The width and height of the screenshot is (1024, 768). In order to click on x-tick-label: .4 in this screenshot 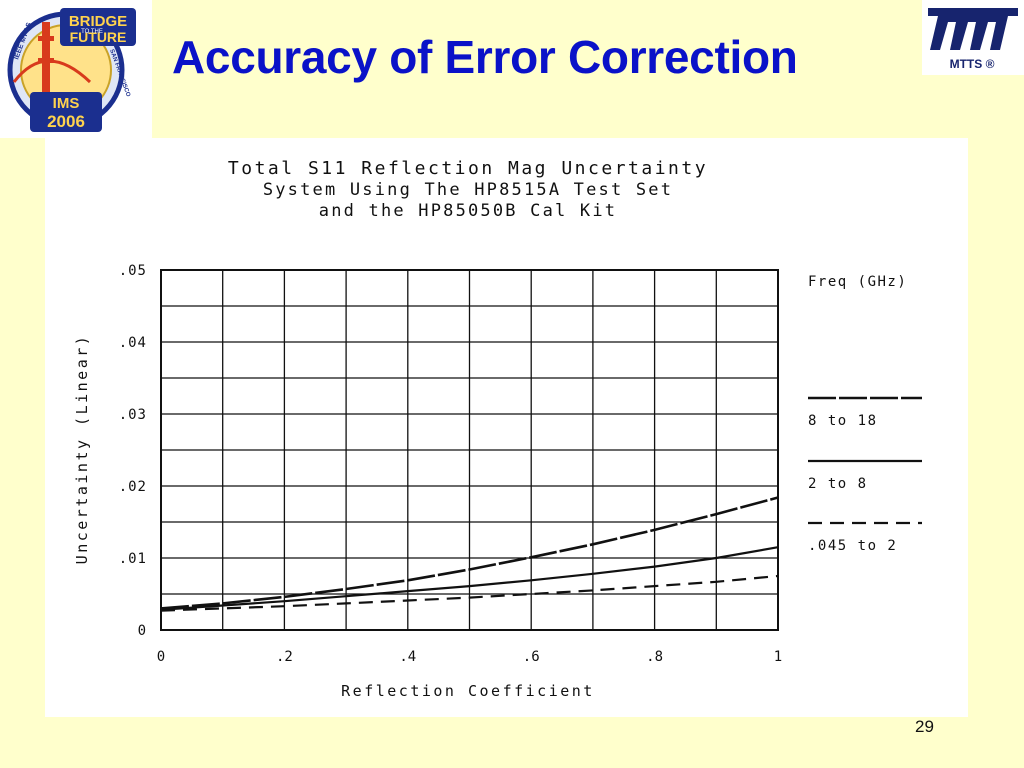, I will do `click(407, 657)`.